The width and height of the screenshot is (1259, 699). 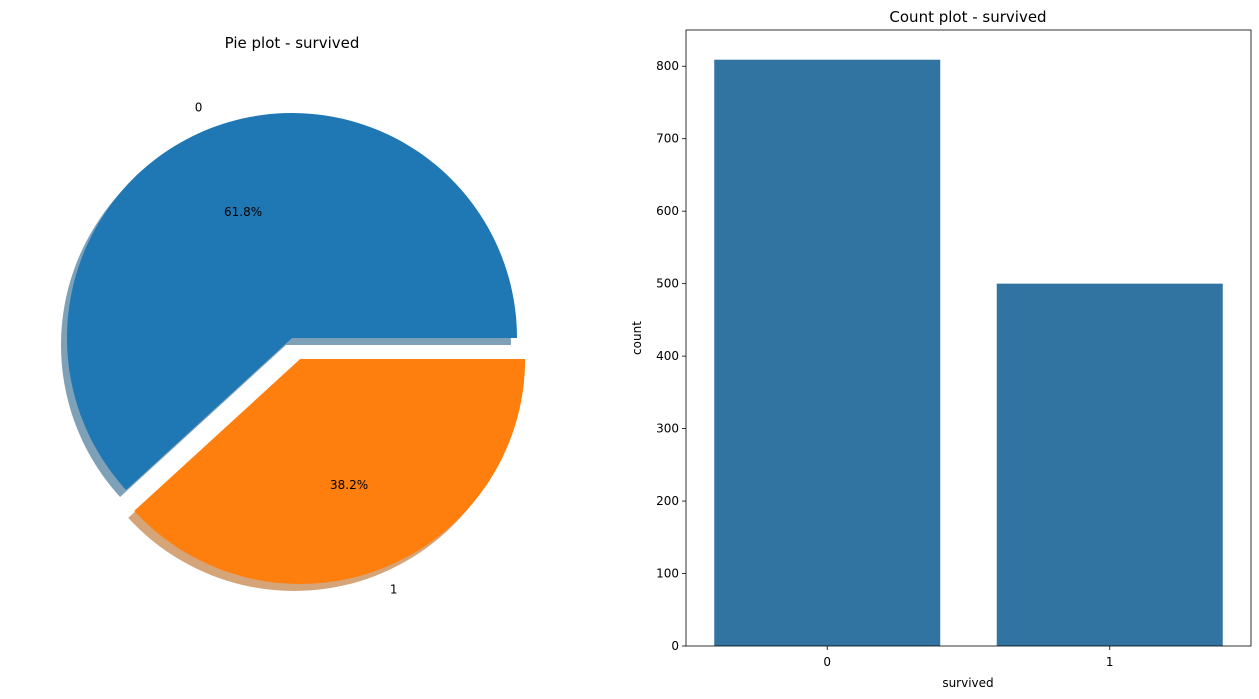 I want to click on x-tick-label: 0, so click(x=827, y=662).